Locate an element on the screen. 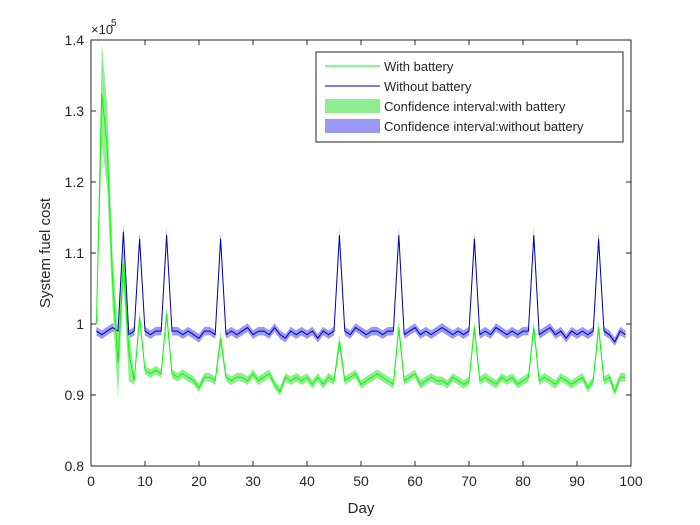 This screenshot has width=700, height=525. legend-label: With battery is located at coordinates (419, 66).